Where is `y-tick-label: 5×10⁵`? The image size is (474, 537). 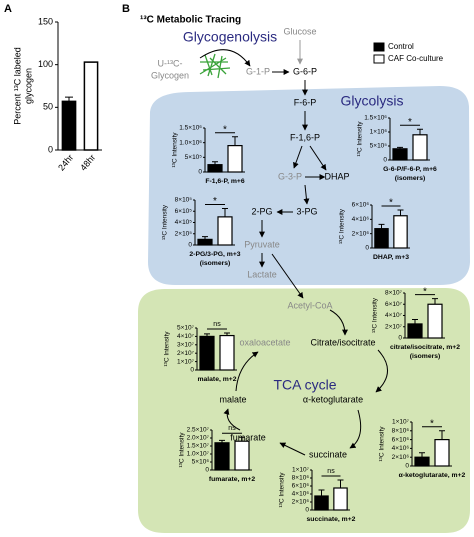 y-tick-label: 5×10⁵ is located at coordinates (379, 146).